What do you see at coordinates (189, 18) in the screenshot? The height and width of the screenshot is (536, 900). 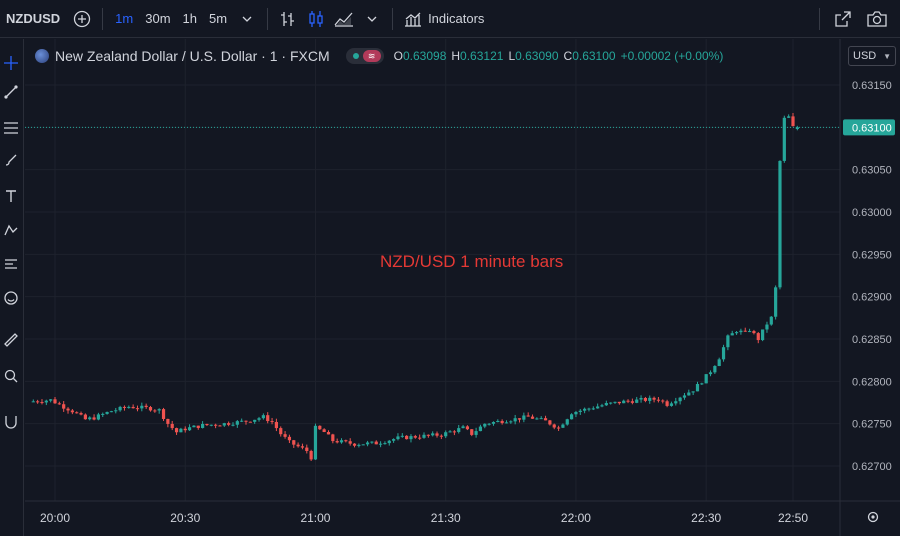 I see `timeframe-1h-button: 1h` at bounding box center [189, 18].